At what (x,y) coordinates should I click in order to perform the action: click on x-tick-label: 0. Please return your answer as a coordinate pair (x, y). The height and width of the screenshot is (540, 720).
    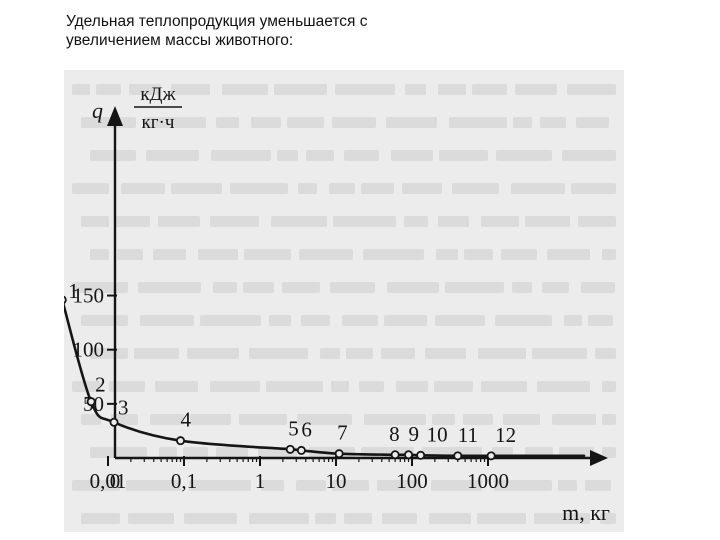
    Looking at the image, I should click on (115, 481).